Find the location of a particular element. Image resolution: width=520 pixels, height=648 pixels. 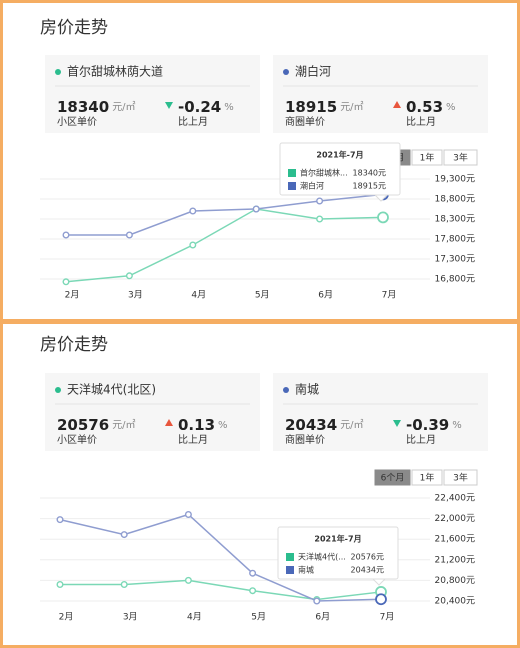

card-change: -0.24% is located at coordinates (206, 107).